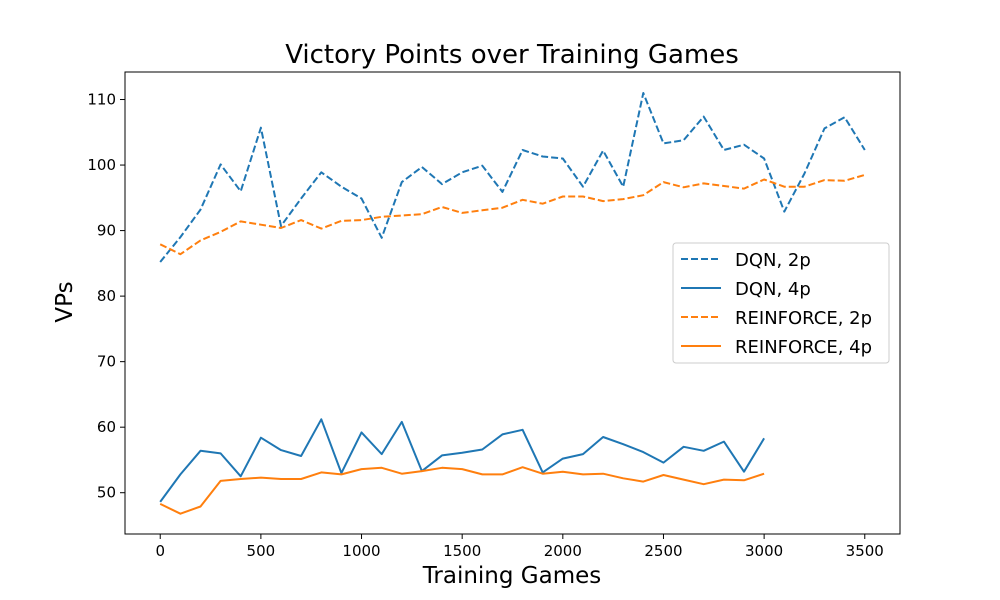 The image size is (1000, 600). What do you see at coordinates (563, 551) in the screenshot?
I see `x-tick-label: 2000` at bounding box center [563, 551].